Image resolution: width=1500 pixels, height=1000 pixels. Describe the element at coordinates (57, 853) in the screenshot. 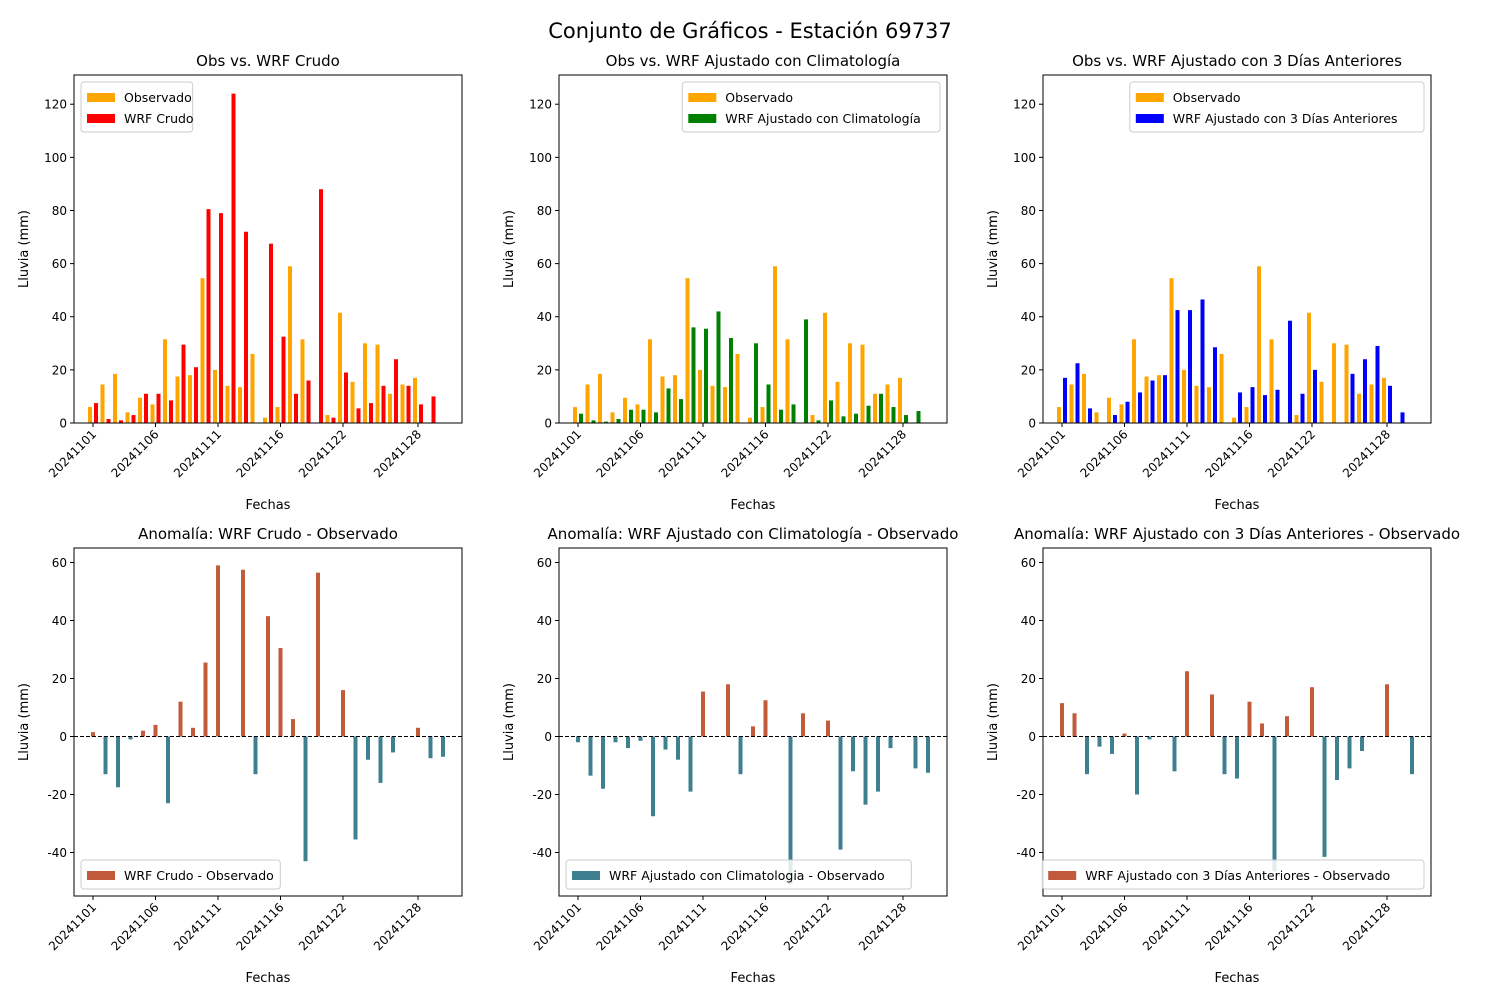

I see `y-tick-label: -40` at that location.